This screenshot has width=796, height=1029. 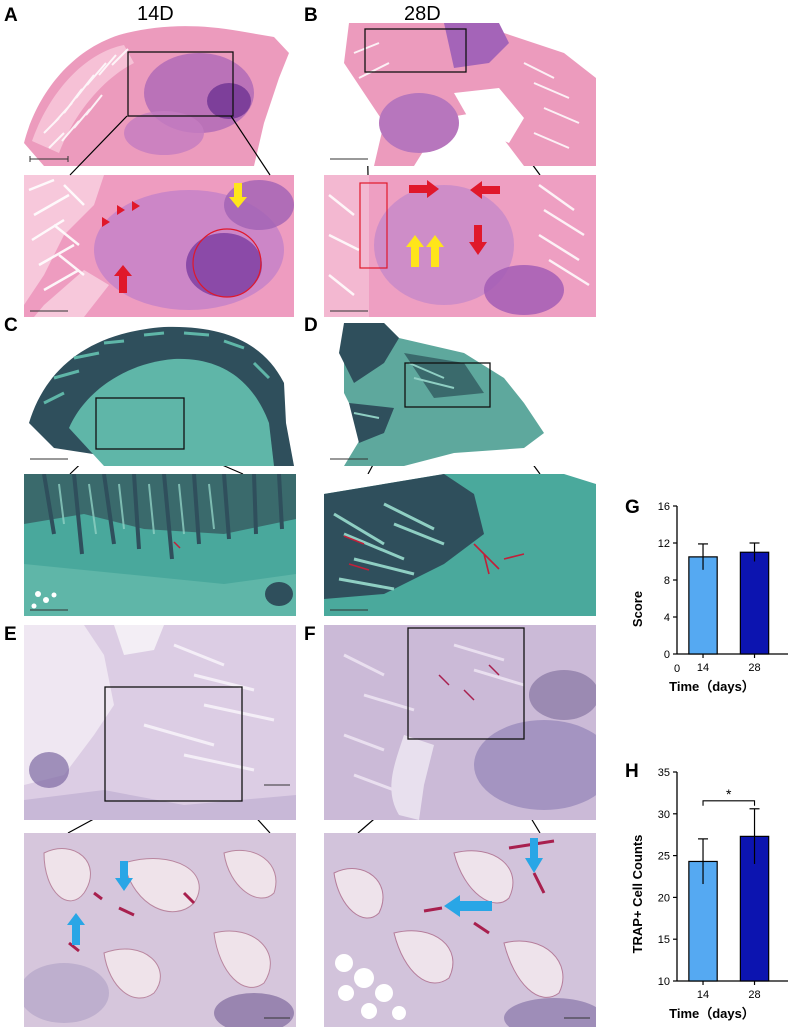 What do you see at coordinates (460, 394) in the screenshot?
I see `safo-28d-overview-image` at bounding box center [460, 394].